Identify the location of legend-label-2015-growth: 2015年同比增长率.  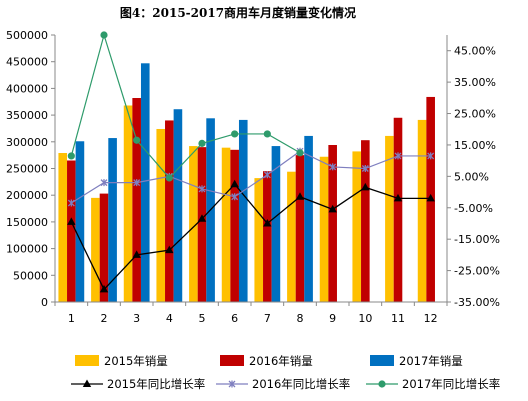
(156, 384).